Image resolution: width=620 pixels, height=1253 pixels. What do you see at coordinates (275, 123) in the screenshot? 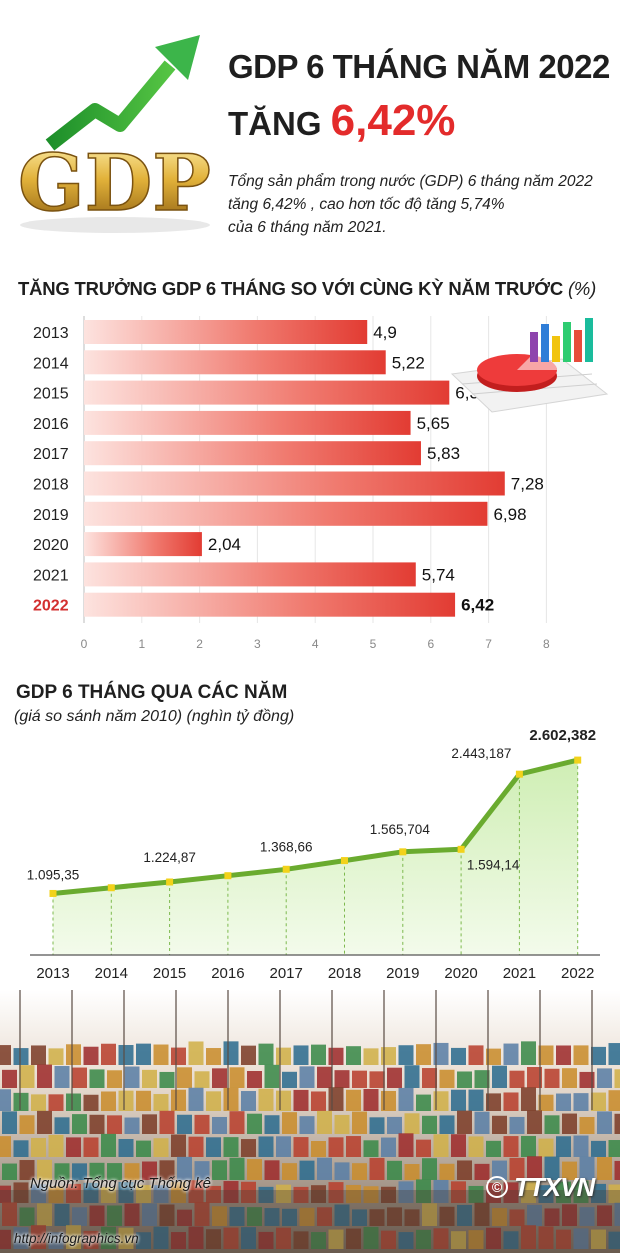
I see `headline-prefix: TĂNG` at bounding box center [275, 123].